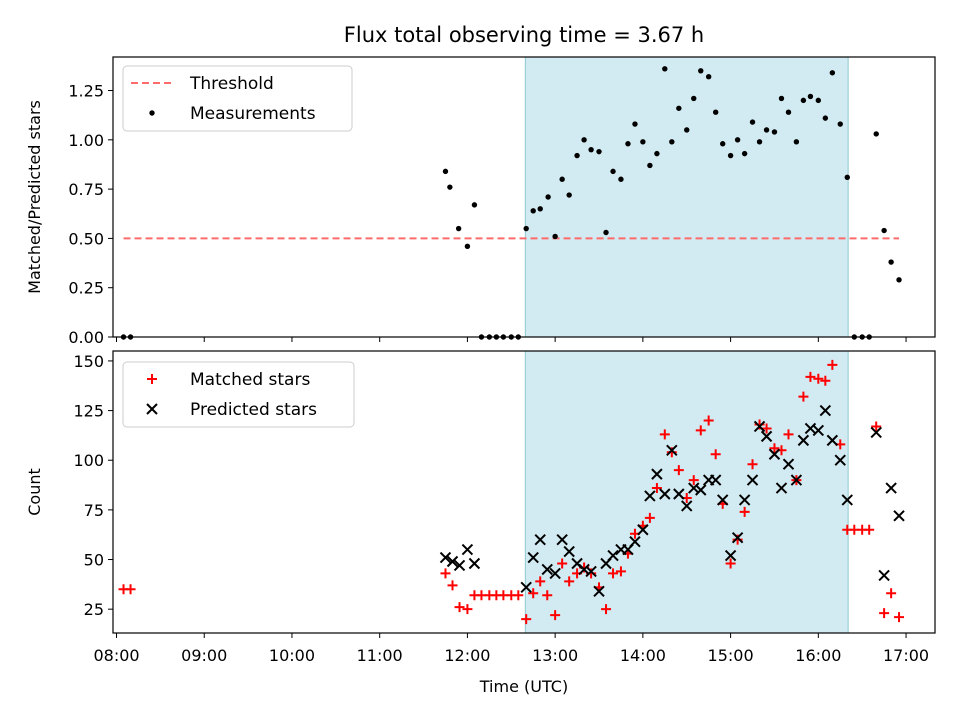  Describe the element at coordinates (204, 655) in the screenshot. I see `x-tick-label: 09:00` at that location.